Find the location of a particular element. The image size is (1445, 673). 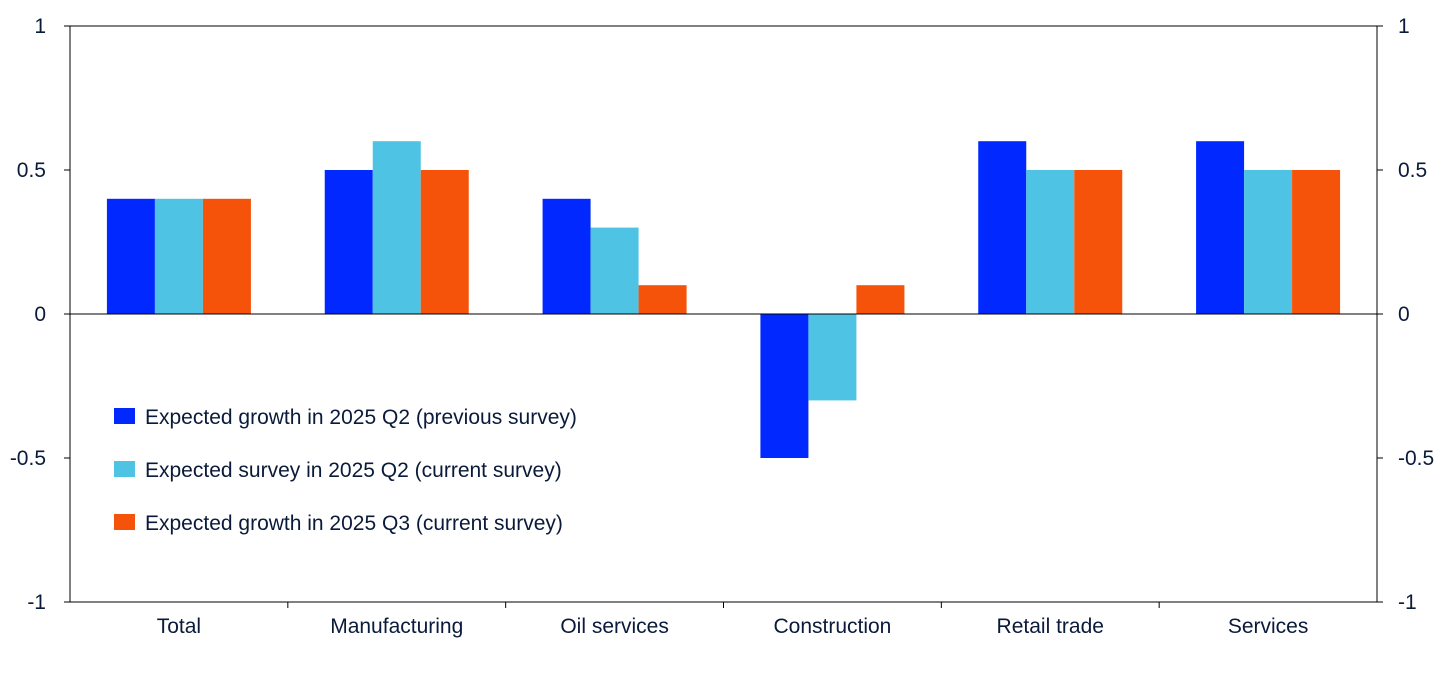

x-tick-label: Construction is located at coordinates (832, 626).